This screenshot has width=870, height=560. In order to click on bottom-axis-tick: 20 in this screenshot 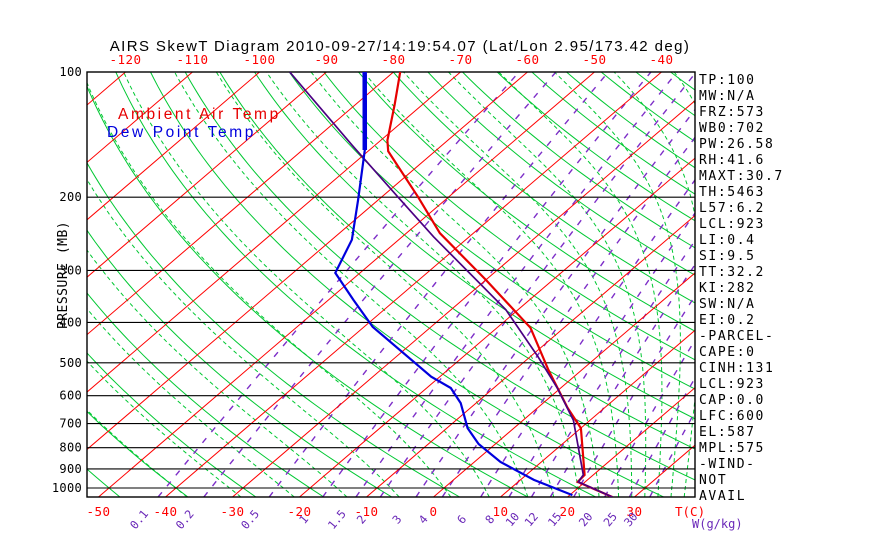, I will do `click(567, 511)`.